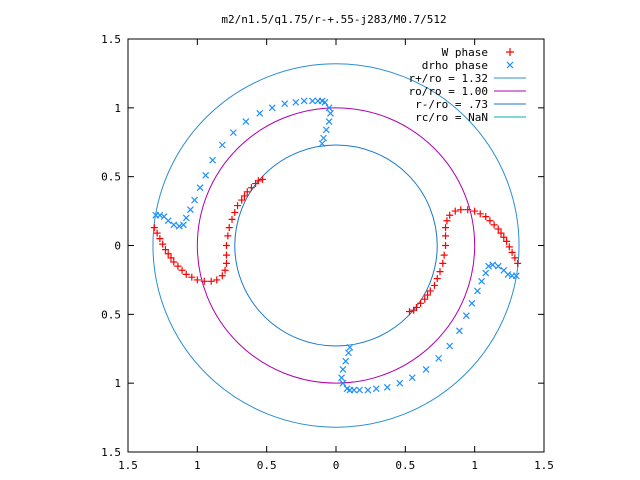  I want to click on legend-label: drho phase, so click(455, 65).